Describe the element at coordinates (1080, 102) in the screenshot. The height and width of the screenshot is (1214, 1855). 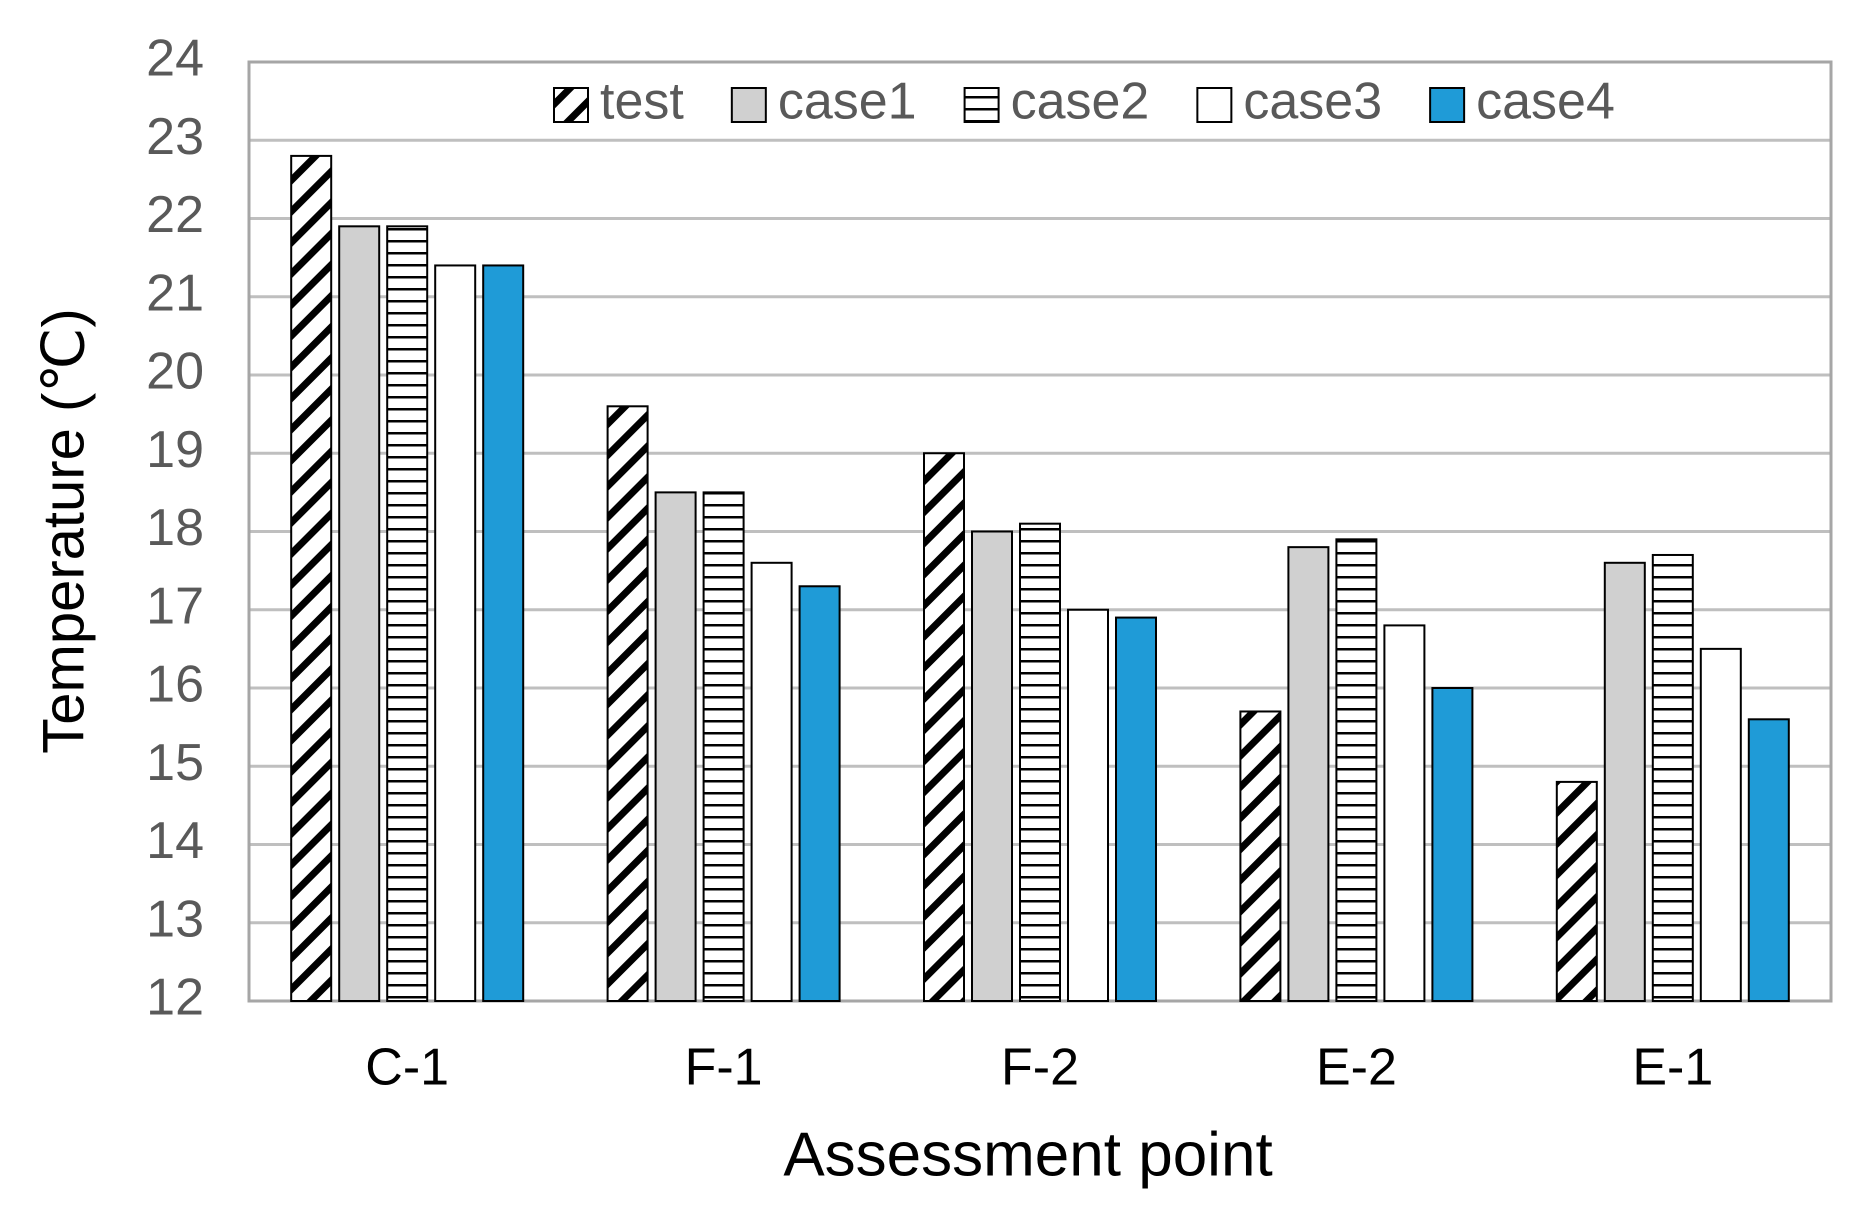
I see `legend-label: case2` at that location.